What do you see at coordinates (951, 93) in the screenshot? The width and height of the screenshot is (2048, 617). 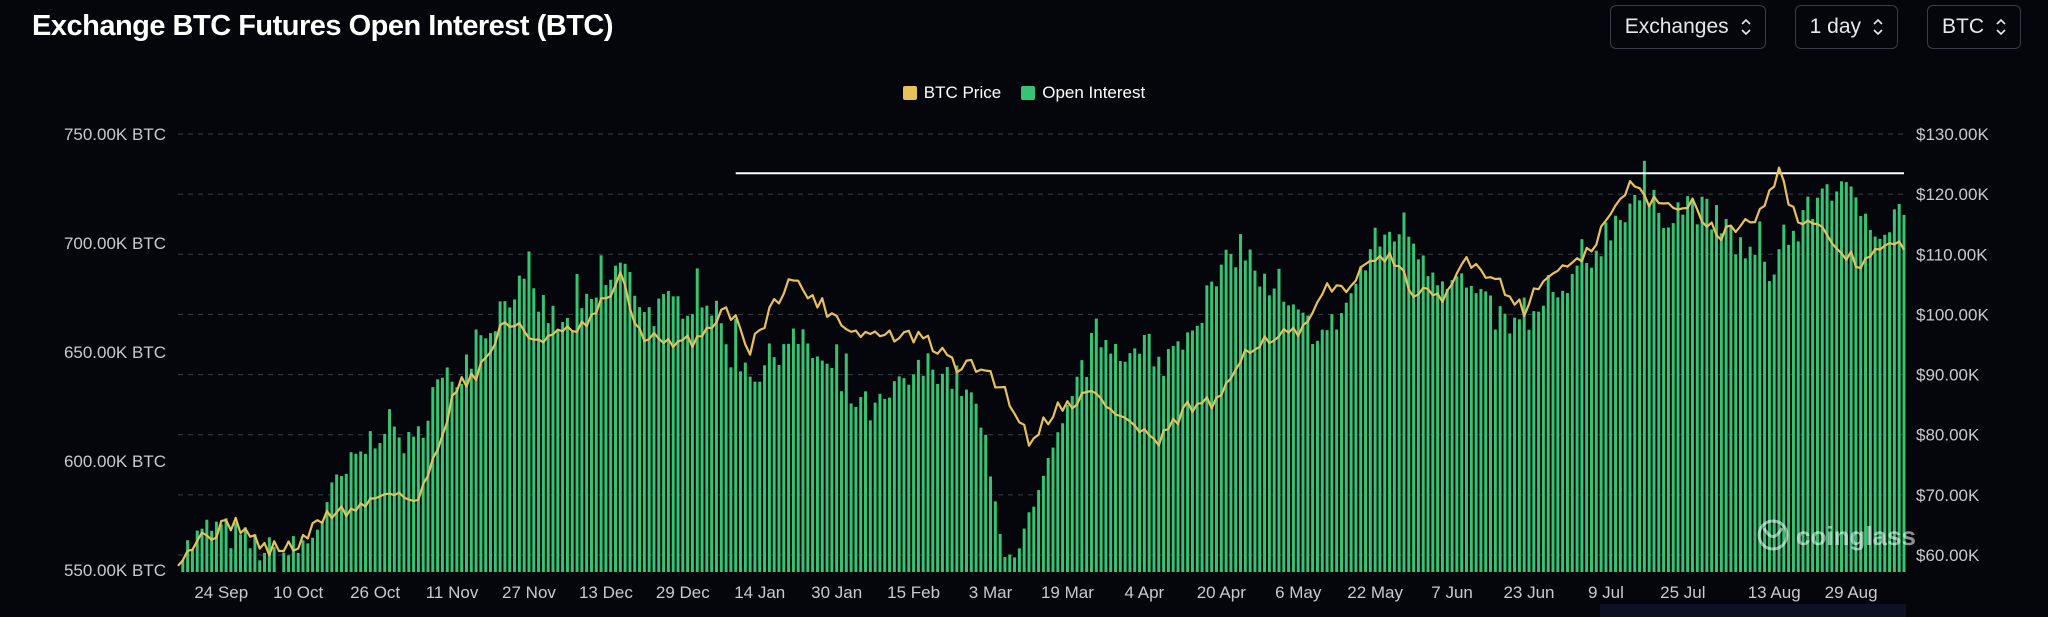 I see `legend-item-btc-price: BTC Price` at bounding box center [951, 93].